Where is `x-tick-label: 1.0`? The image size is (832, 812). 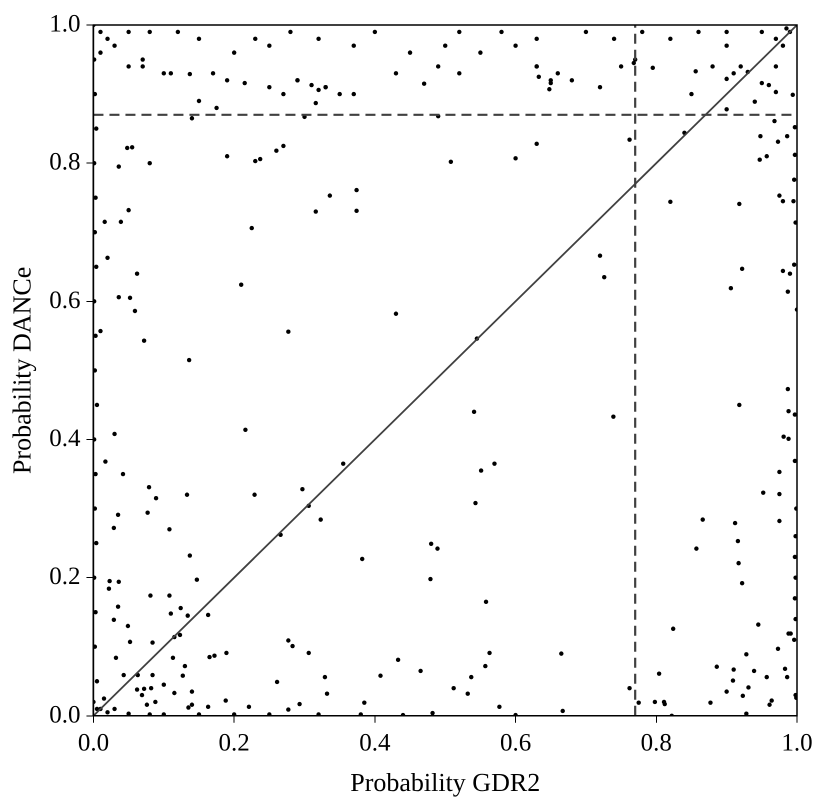
x-tick-label: 1.0 is located at coordinates (797, 742).